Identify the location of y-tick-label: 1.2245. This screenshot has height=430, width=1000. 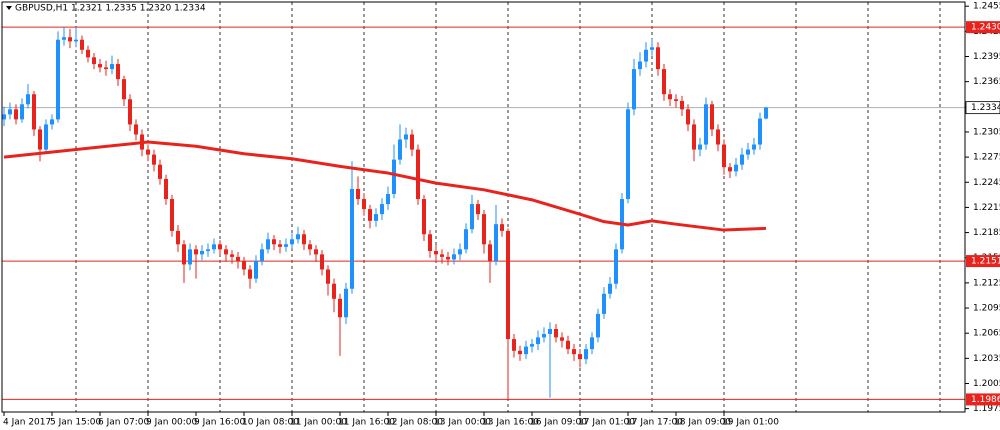
(986, 183).